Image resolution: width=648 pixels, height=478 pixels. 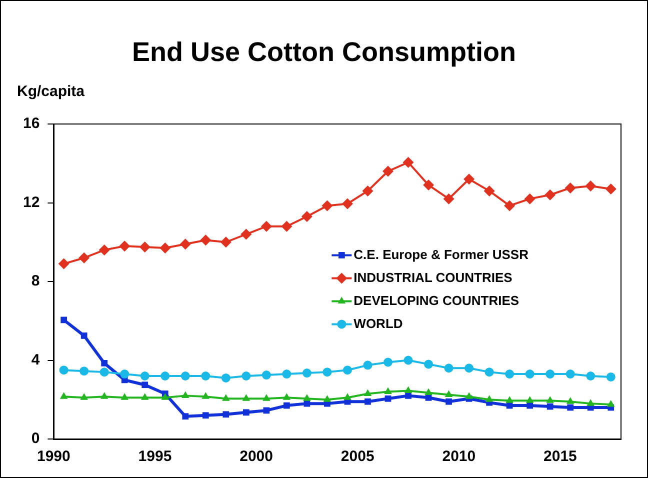 I want to click on x-tick-label: 1995, so click(x=155, y=457).